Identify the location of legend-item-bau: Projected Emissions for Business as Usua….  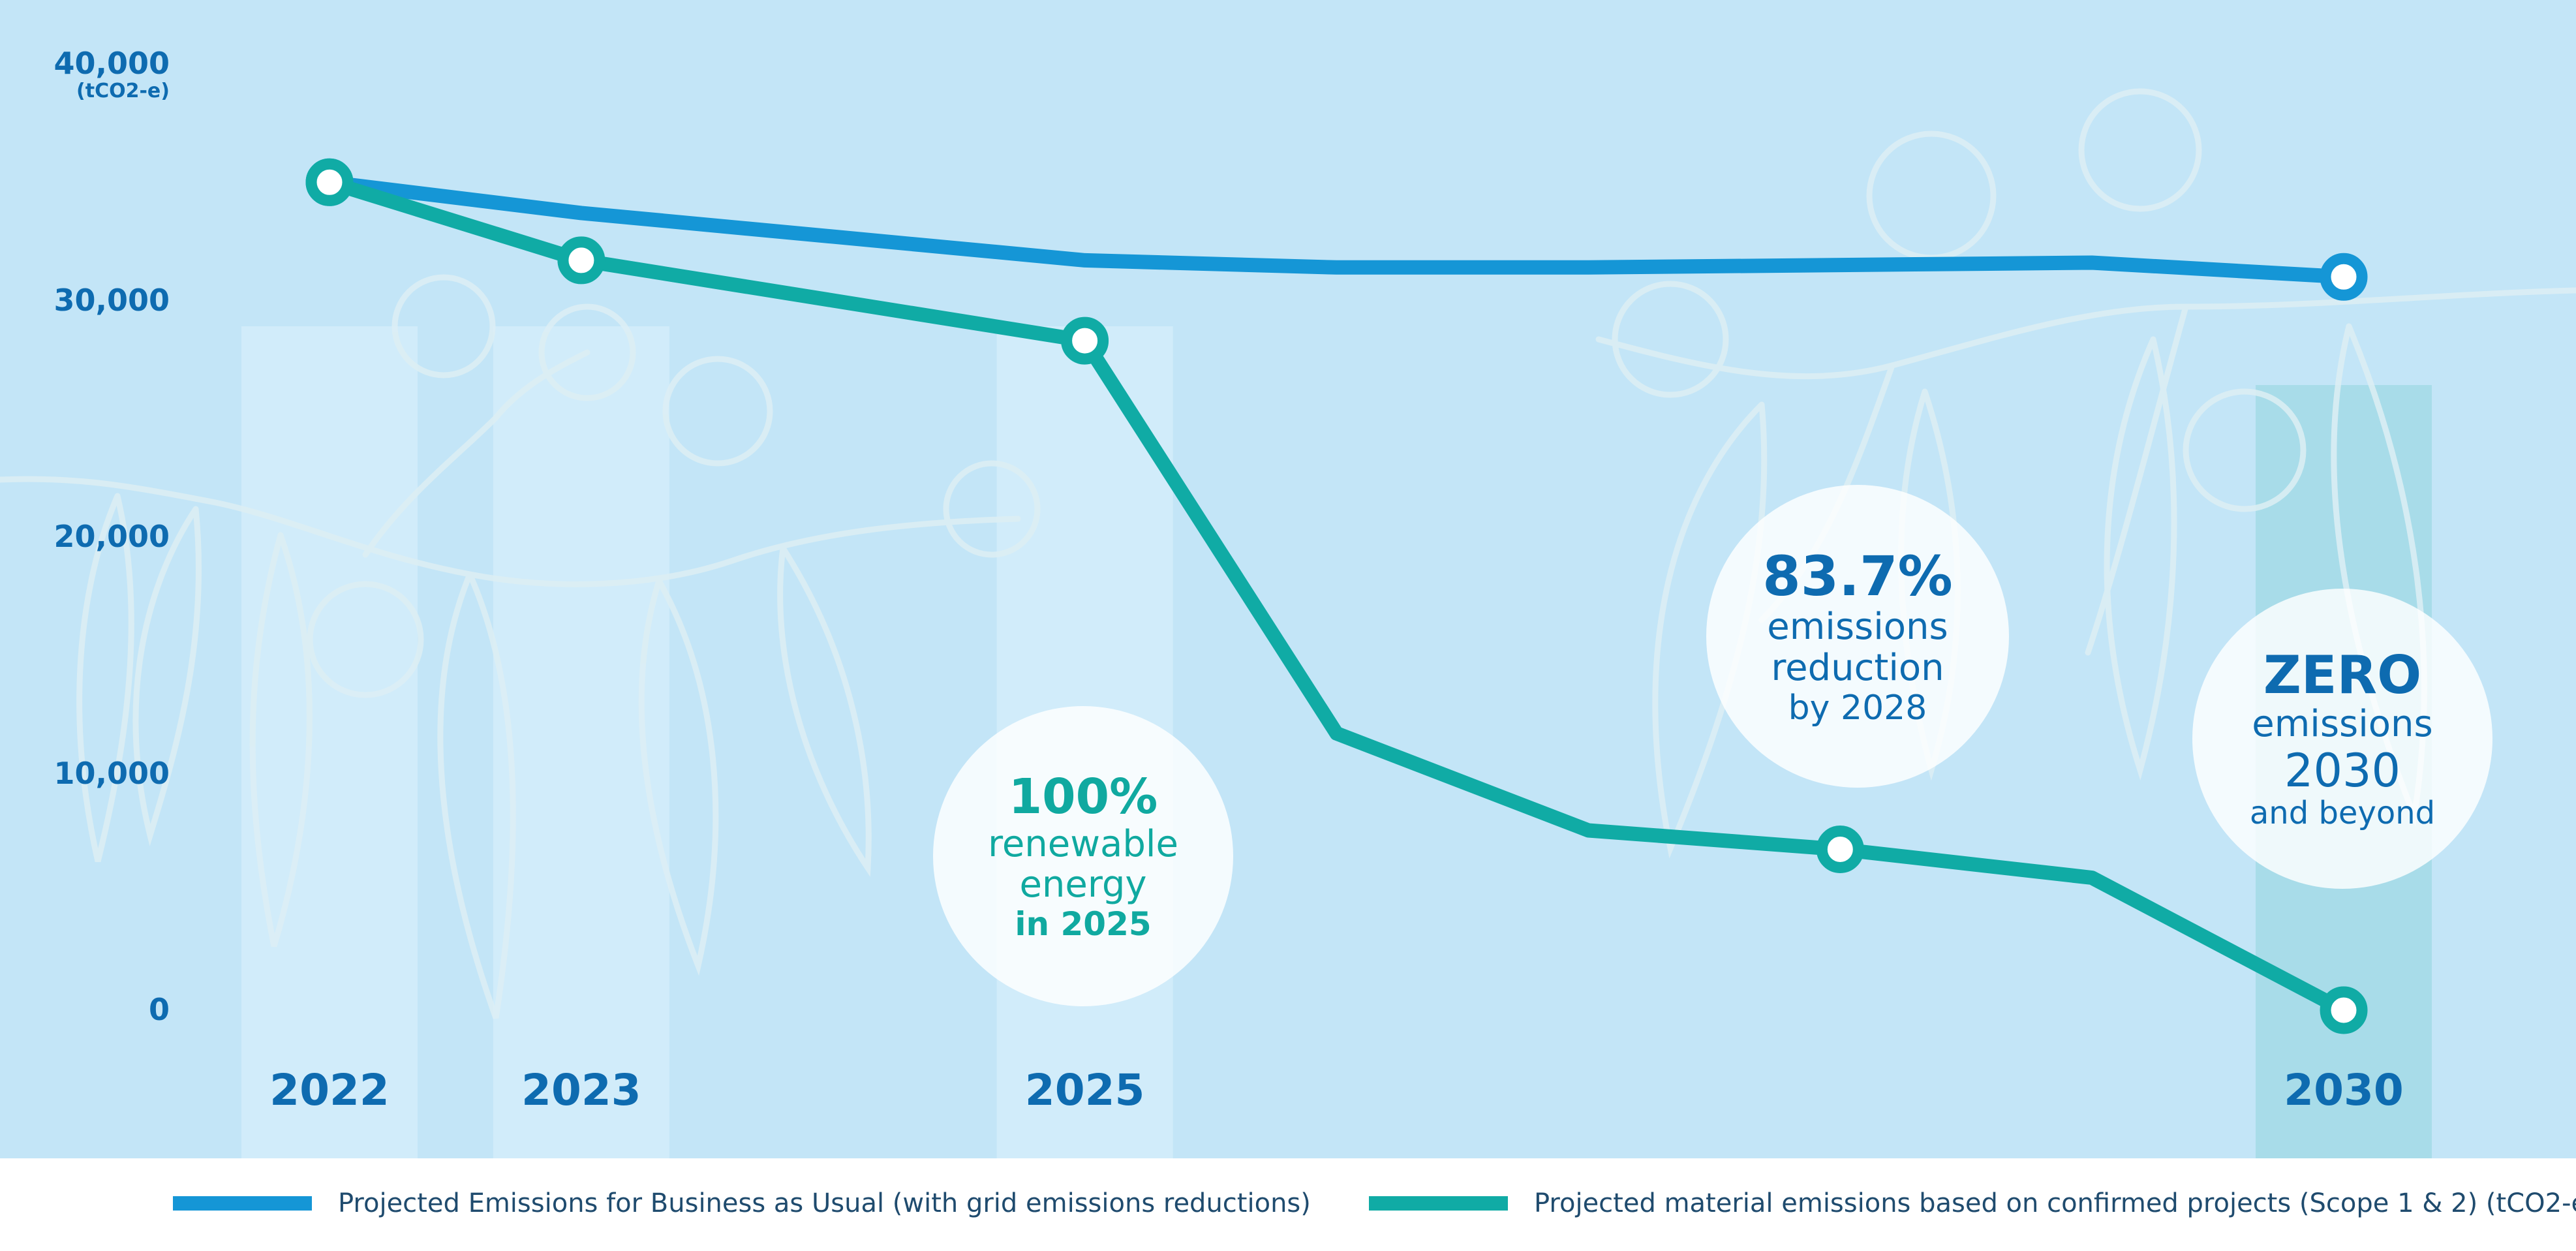
(742, 1203).